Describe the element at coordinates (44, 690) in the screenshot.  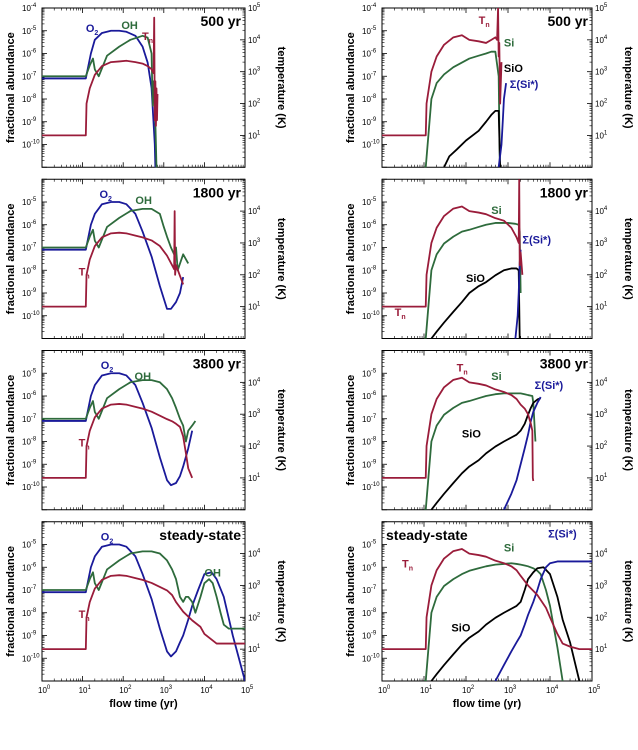
I see `x-tick-label: 10⁰` at that location.